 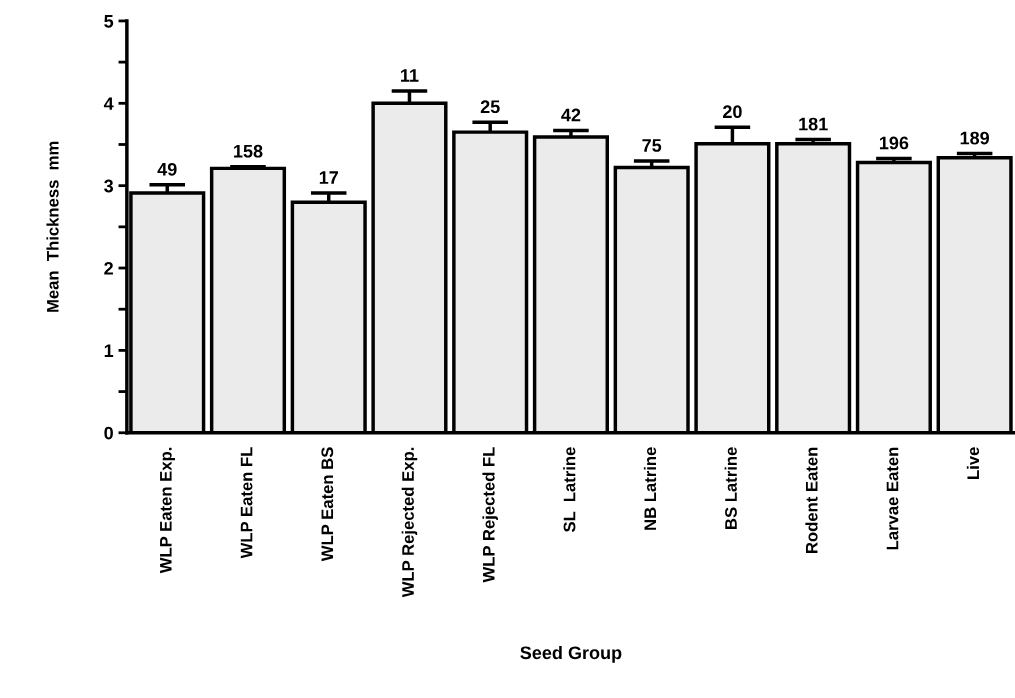 What do you see at coordinates (652, 145) in the screenshot?
I see `annotation: 75` at bounding box center [652, 145].